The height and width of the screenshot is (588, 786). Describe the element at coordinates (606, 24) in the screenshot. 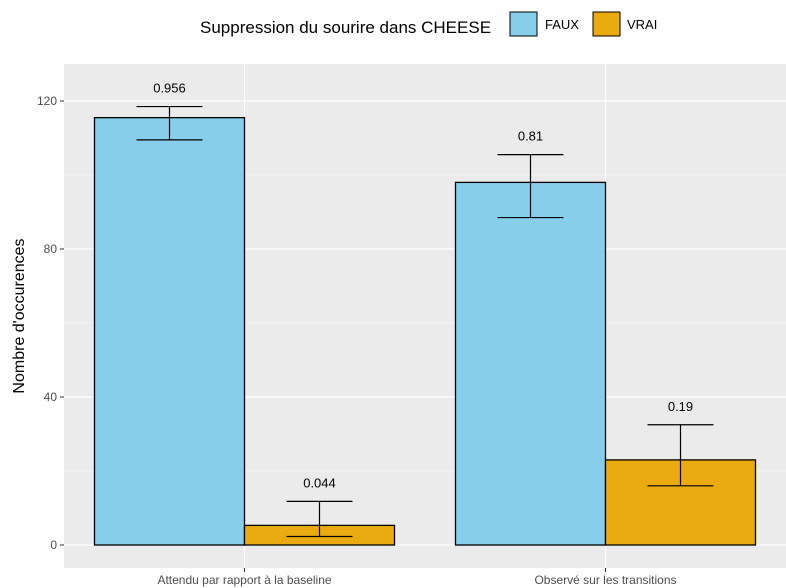

I see `legend-key-vrai` at that location.